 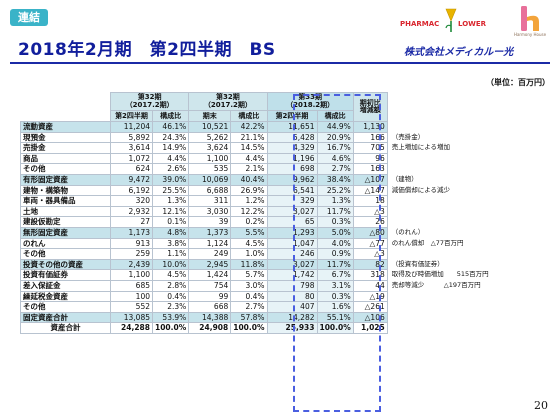 What do you see at coordinates (131, 190) in the screenshot?
I see `row-value: 6,192` at bounding box center [131, 190].